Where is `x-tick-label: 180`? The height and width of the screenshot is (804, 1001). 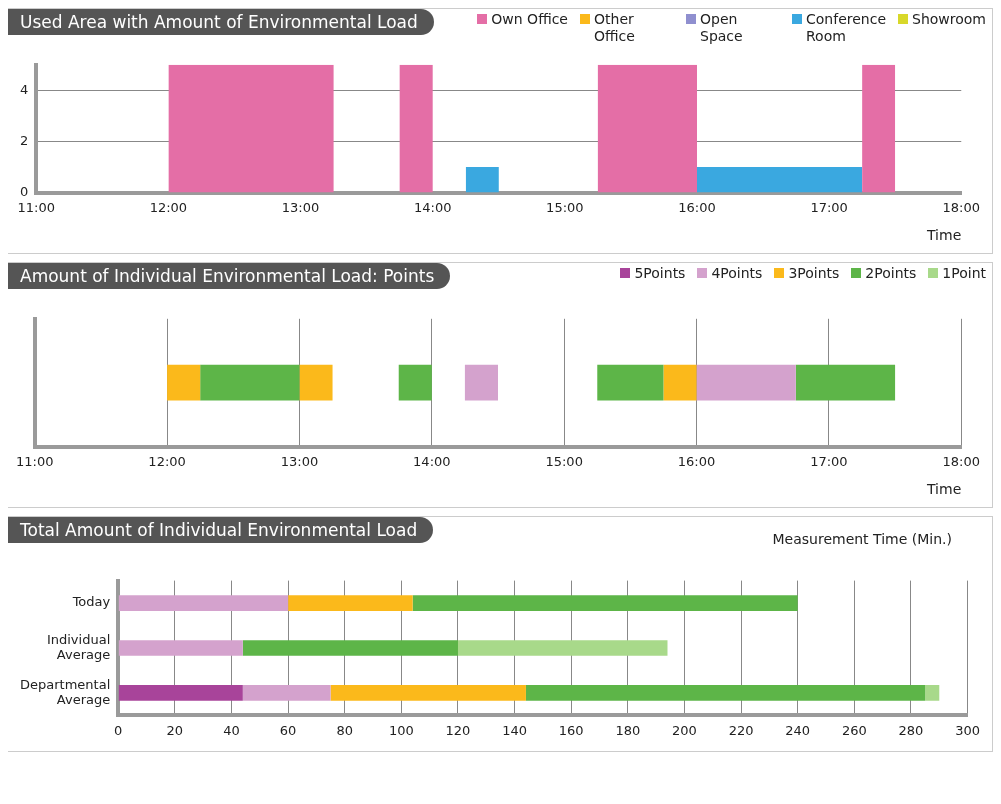 x-tick-label: 180 is located at coordinates (628, 730).